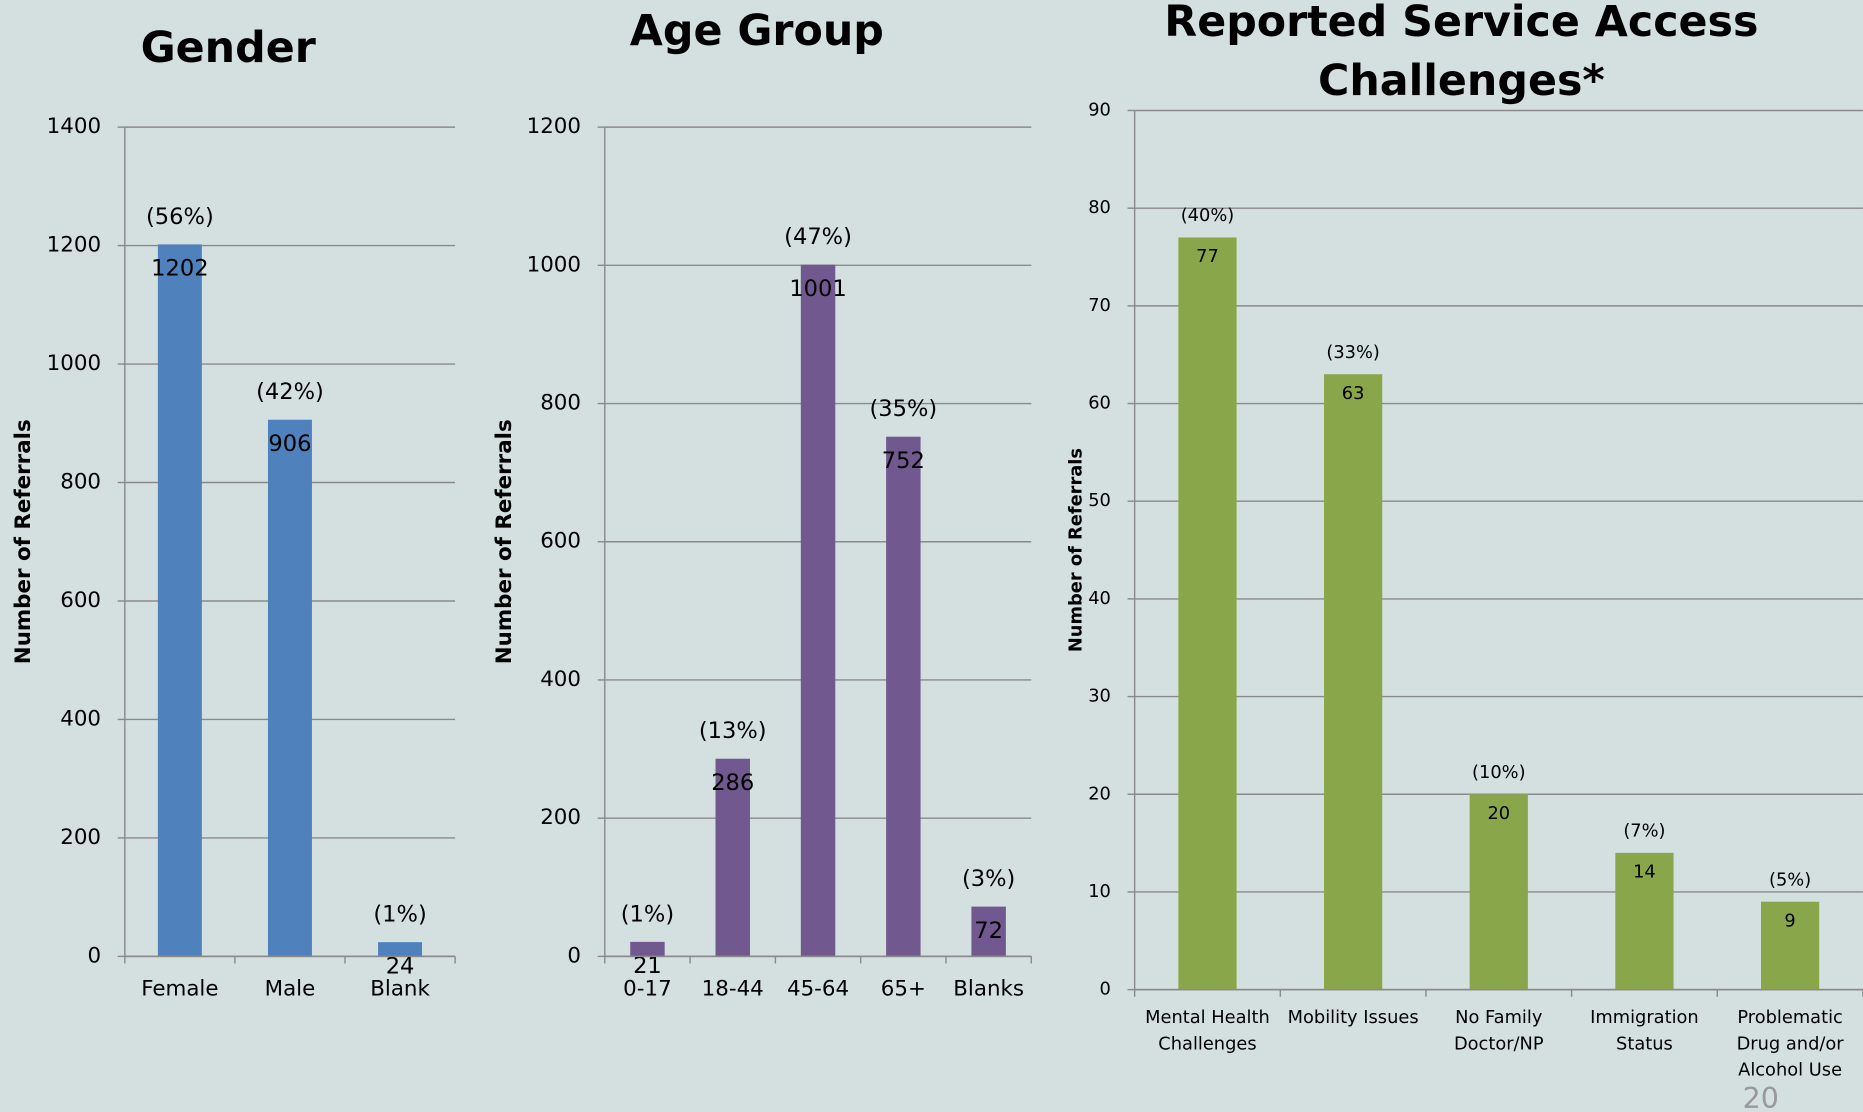 The image size is (1863, 1112). Describe the element at coordinates (733, 731) in the screenshot. I see `percent-label: (13%)` at that location.